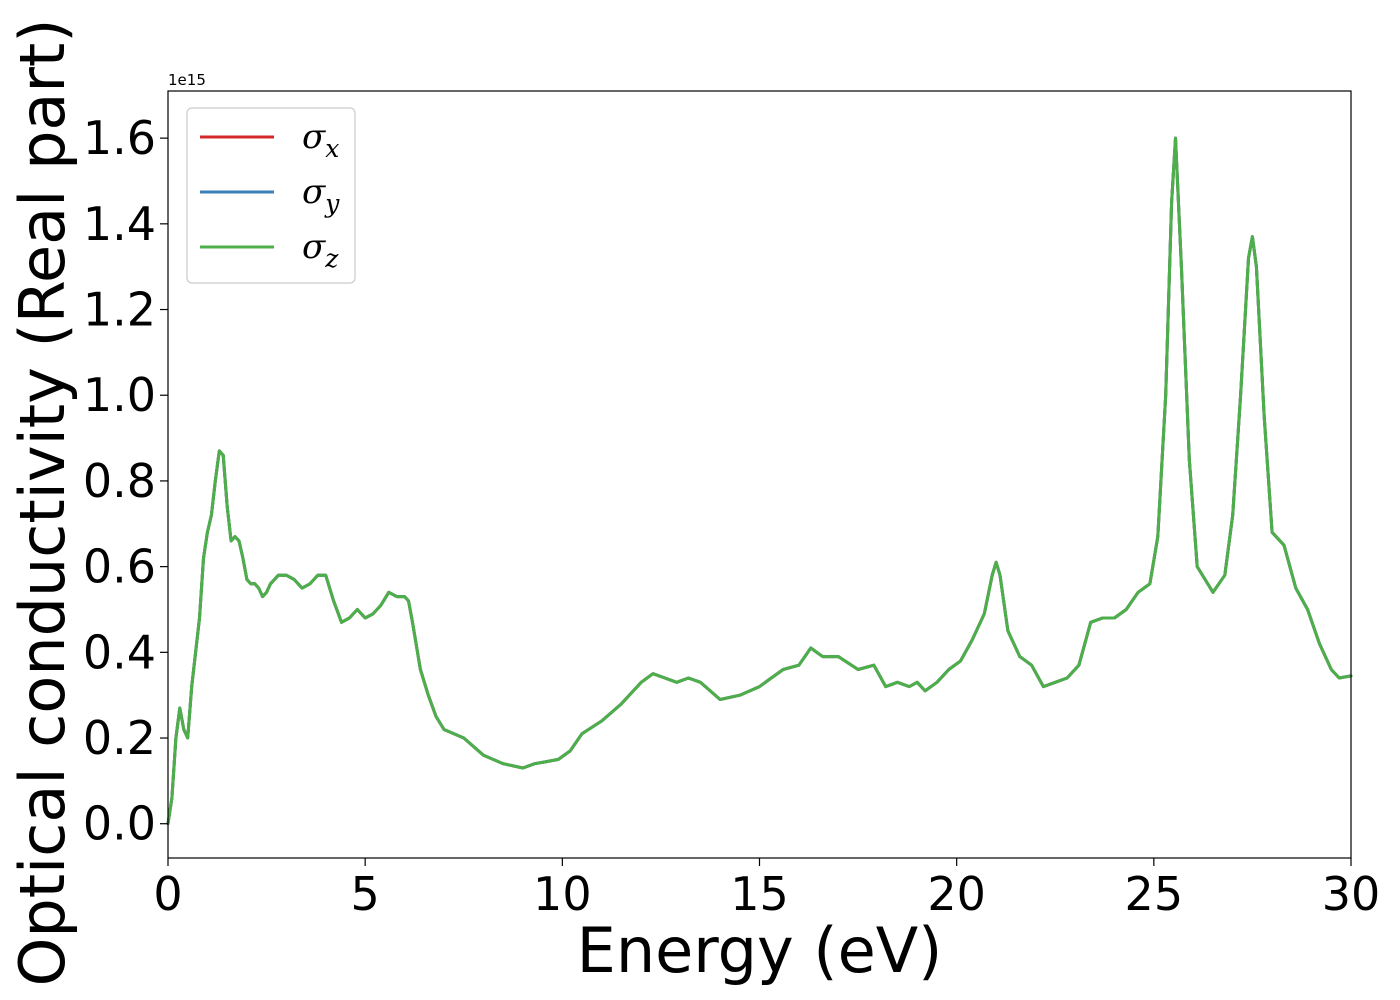  Describe the element at coordinates (956, 894) in the screenshot. I see `x-tick-label: 20` at that location.